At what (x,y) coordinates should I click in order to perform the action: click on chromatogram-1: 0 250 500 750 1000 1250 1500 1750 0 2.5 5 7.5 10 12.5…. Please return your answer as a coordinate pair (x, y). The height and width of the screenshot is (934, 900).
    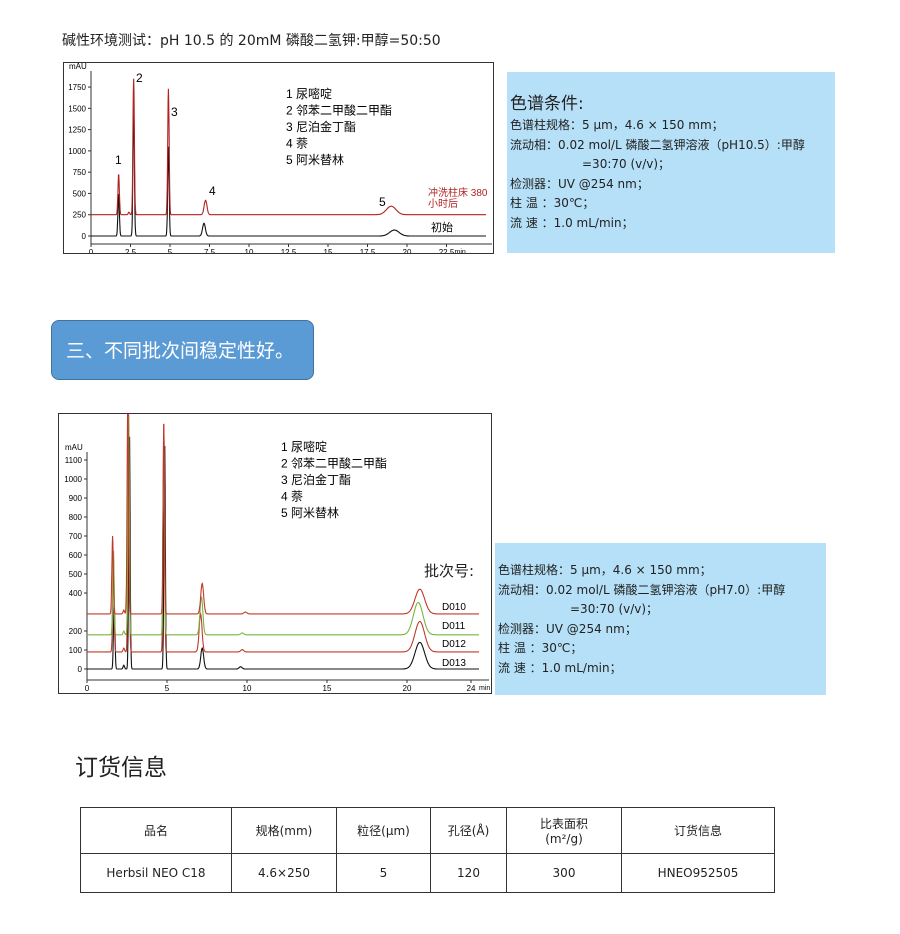
    Looking at the image, I should click on (278, 158).